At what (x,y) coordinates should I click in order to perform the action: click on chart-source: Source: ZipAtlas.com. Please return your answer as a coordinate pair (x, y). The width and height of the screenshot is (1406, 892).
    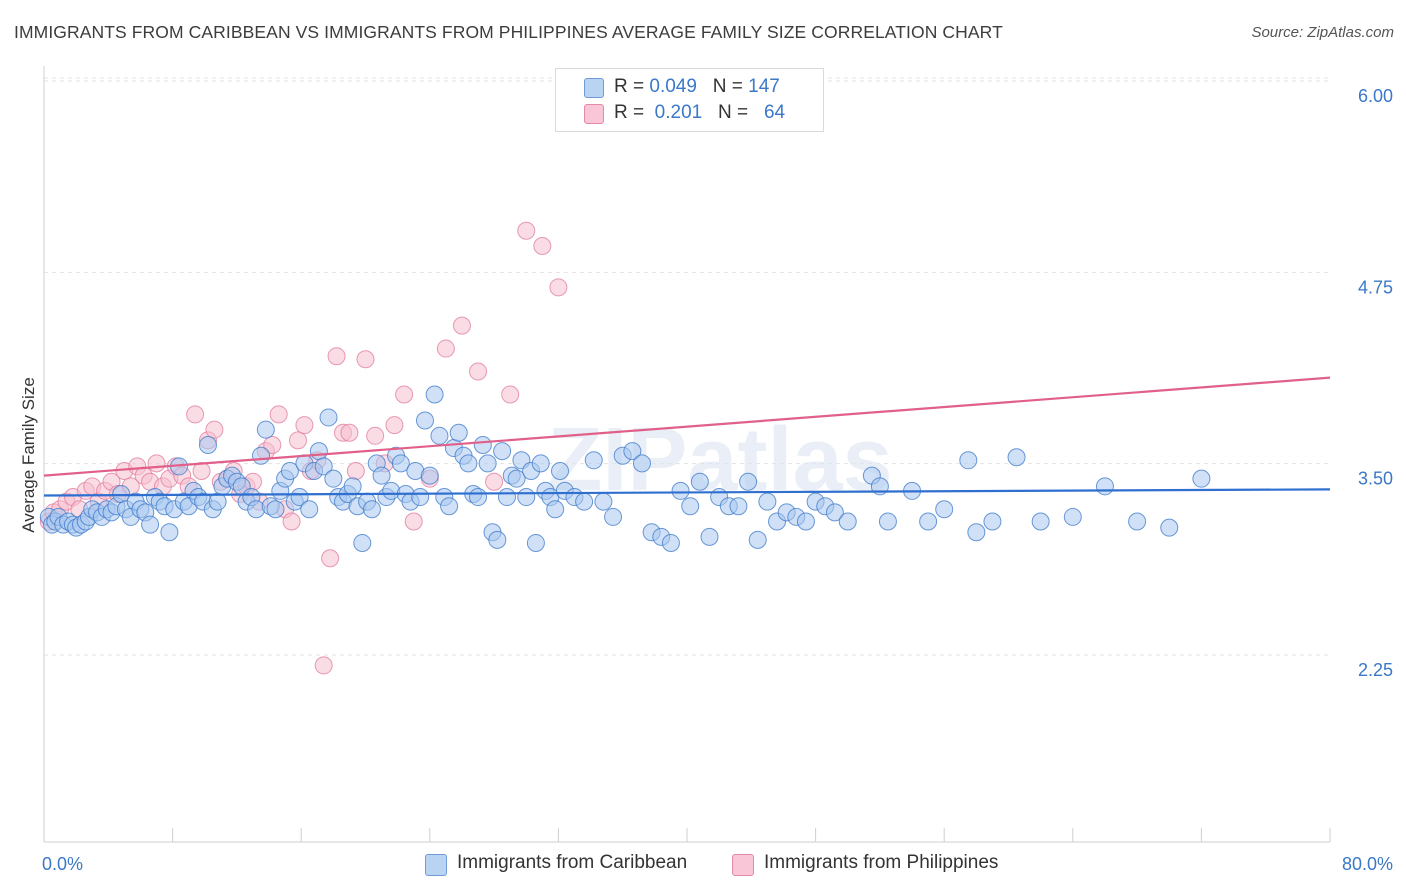
    Looking at the image, I should click on (1322, 32).